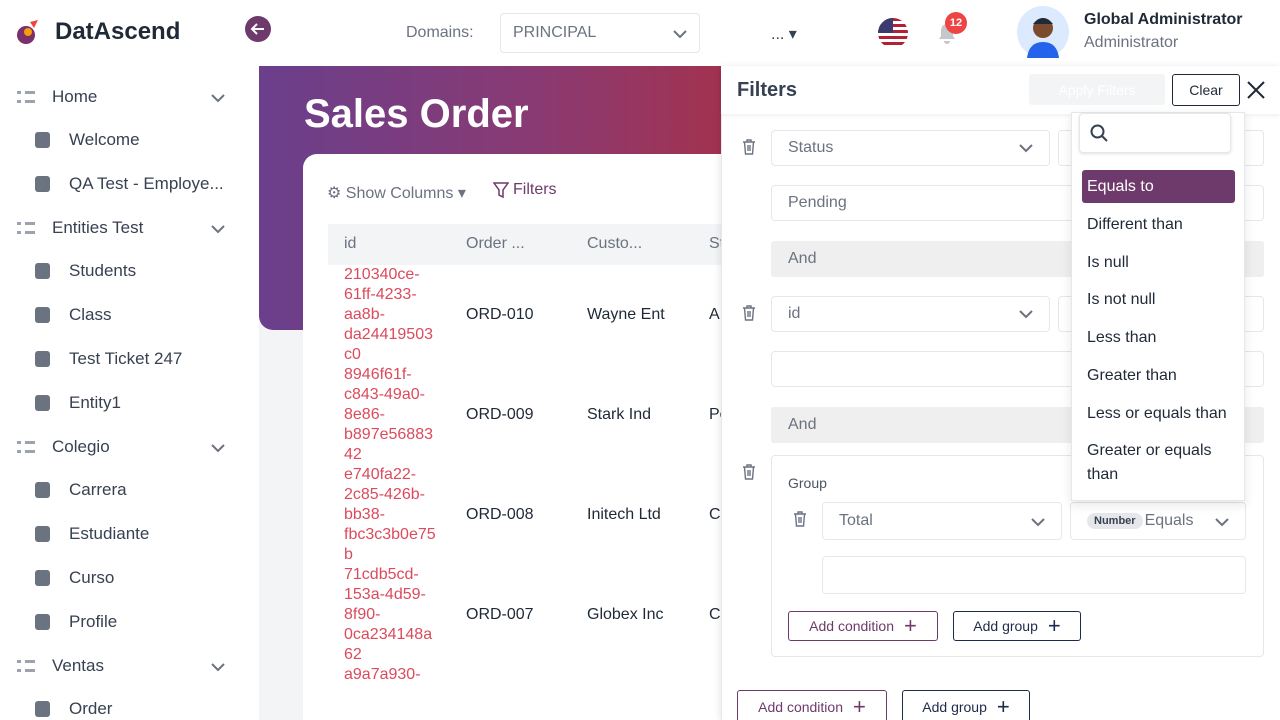  I want to click on app-name: DatAscend, so click(118, 31).